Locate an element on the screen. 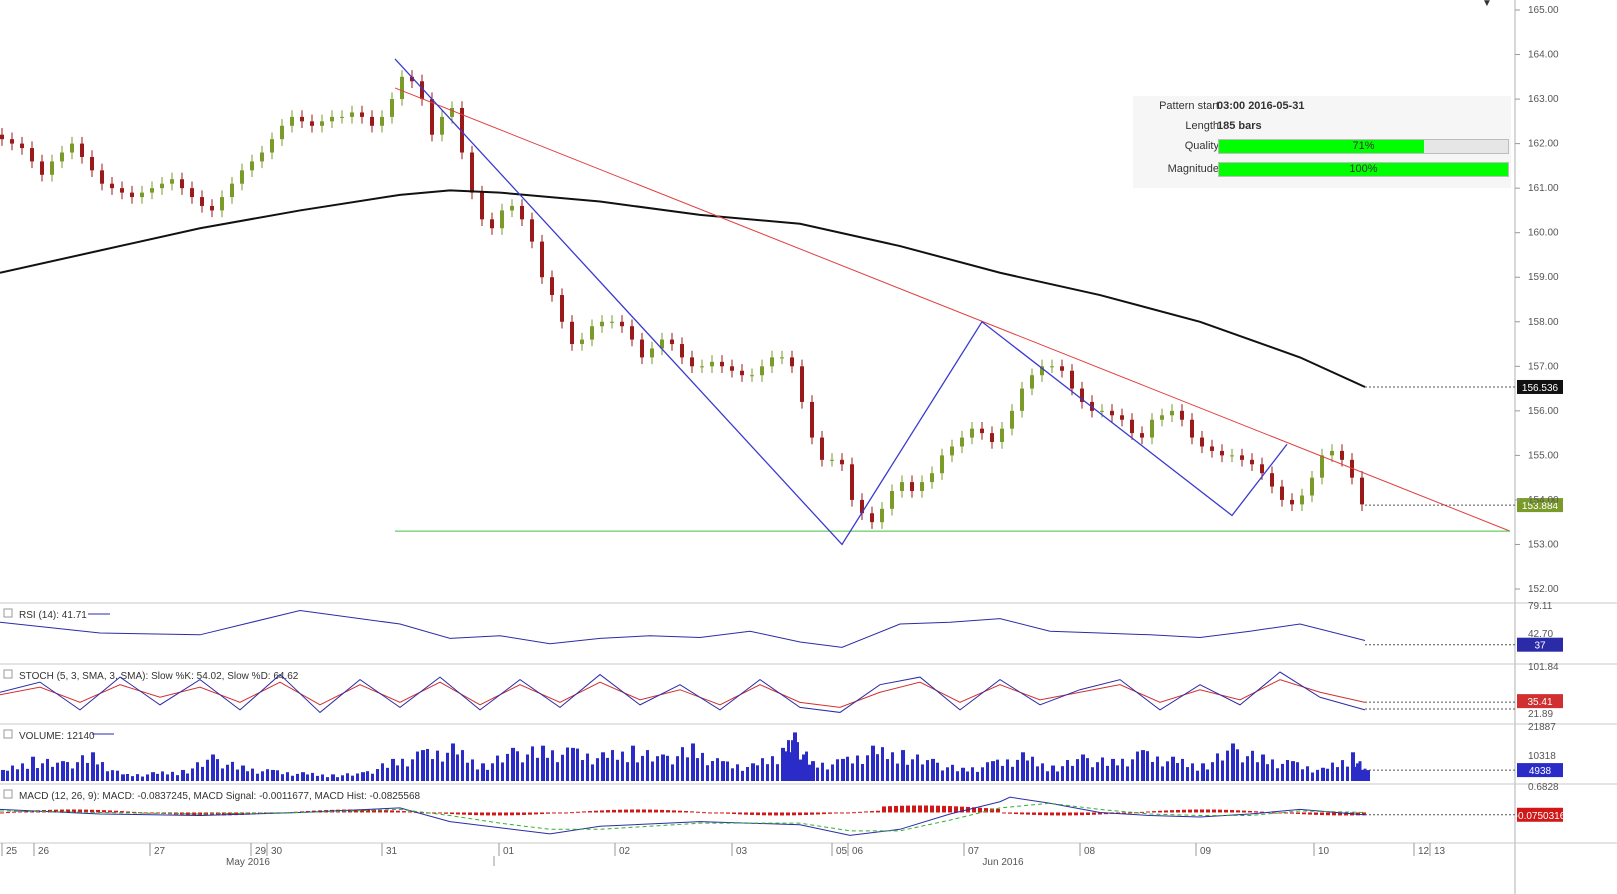 The height and width of the screenshot is (894, 1617). price-tick-label: 155.00 is located at coordinates (1543, 455).